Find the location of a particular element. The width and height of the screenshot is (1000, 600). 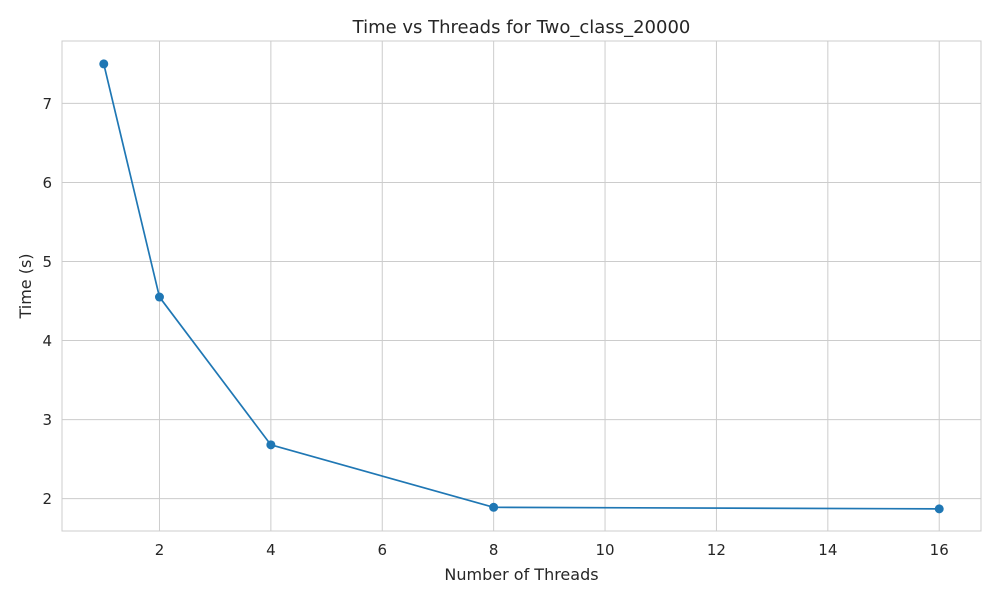

x-tick-label: 8 is located at coordinates (494, 550).